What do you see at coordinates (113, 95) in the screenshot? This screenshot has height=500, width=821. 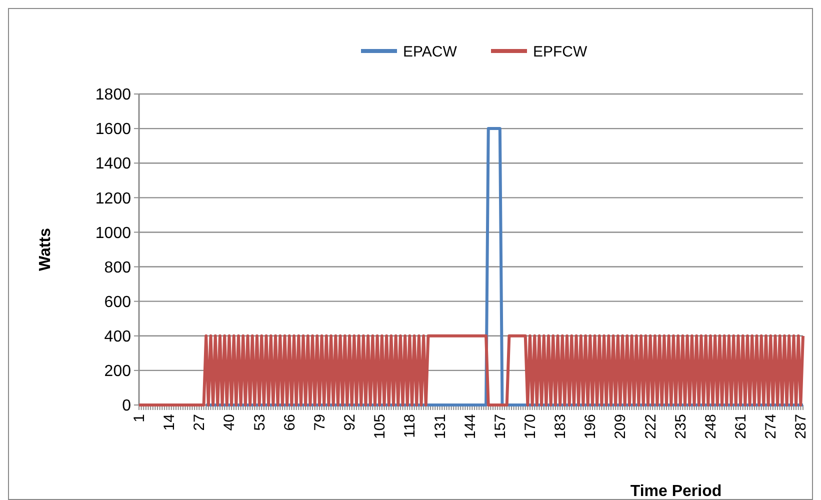 I see `y-tick-label: 1800` at bounding box center [113, 95].